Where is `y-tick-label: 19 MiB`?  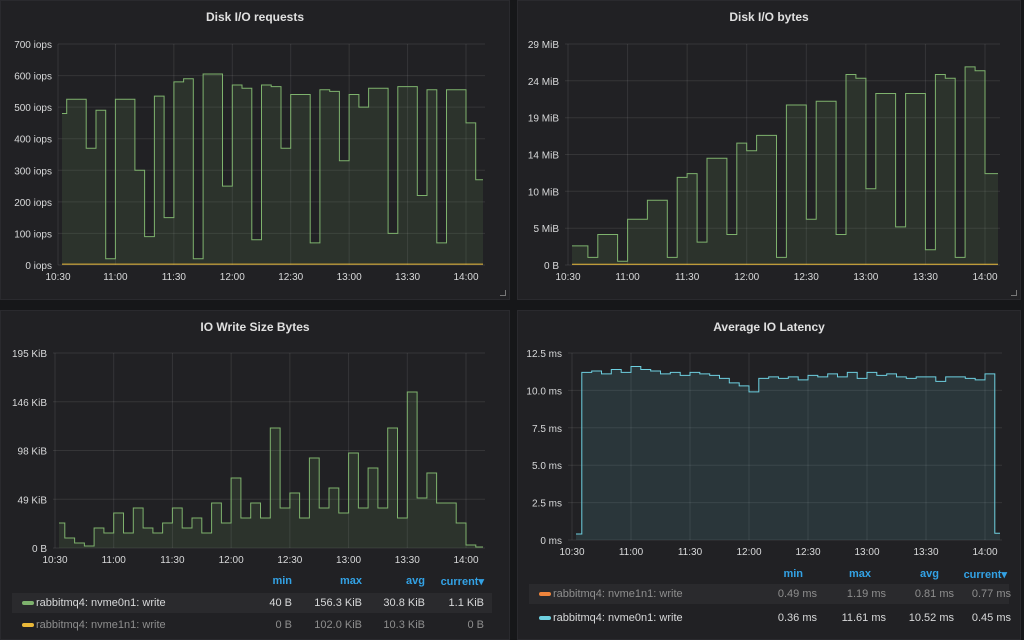
y-tick-label: 19 MiB is located at coordinates (543, 119).